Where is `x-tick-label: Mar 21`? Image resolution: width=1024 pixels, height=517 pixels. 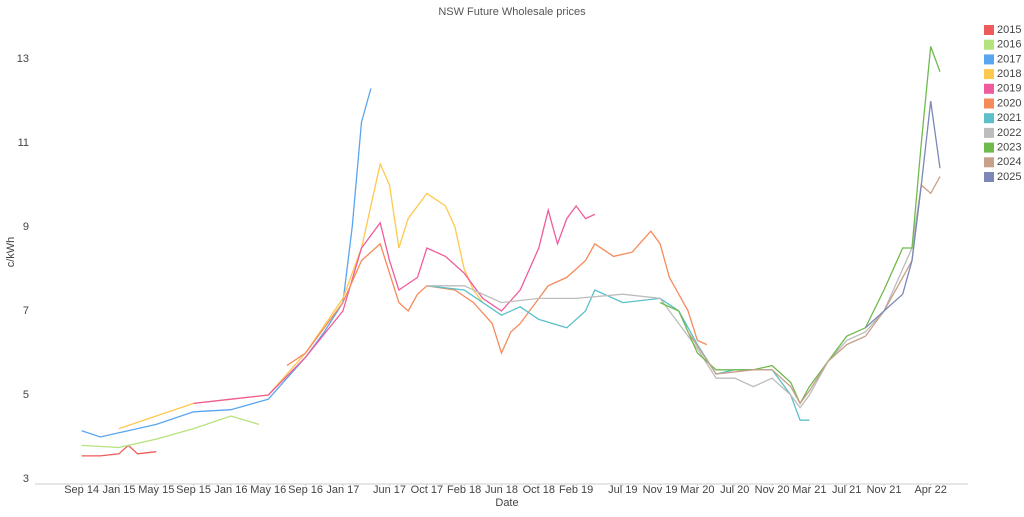 x-tick-label: Mar 21 is located at coordinates (809, 490).